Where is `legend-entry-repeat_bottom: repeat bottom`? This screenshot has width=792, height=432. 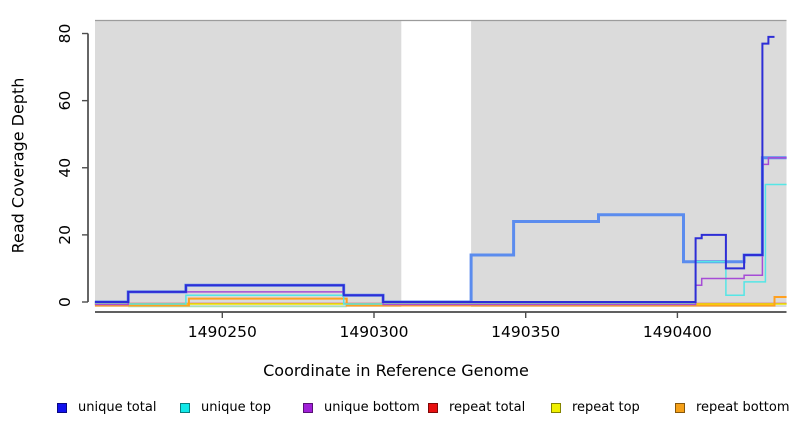
legend-entry-repeat_bottom: repeat bottom is located at coordinates (732, 408).